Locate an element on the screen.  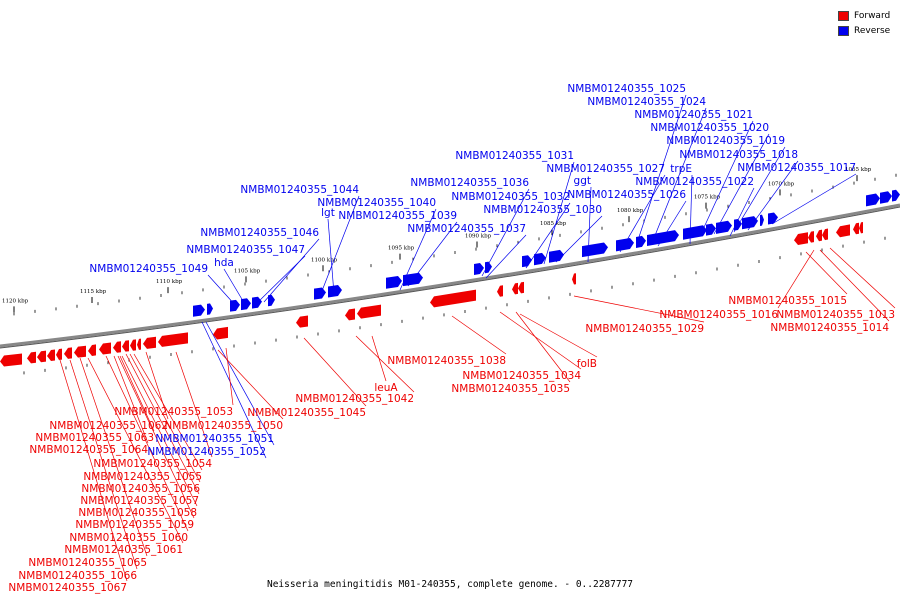
forward-gene-label: NMBM01240355_1015 is located at coordinates (787, 301).